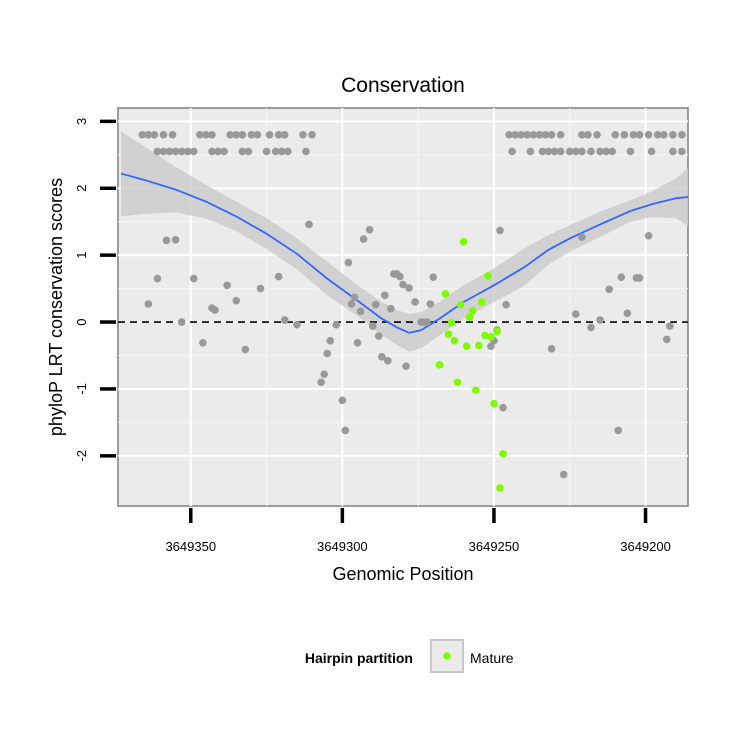 This screenshot has height=750, width=750. Describe the element at coordinates (190, 546) in the screenshot. I see `x-tick-label: 3649350` at that location.